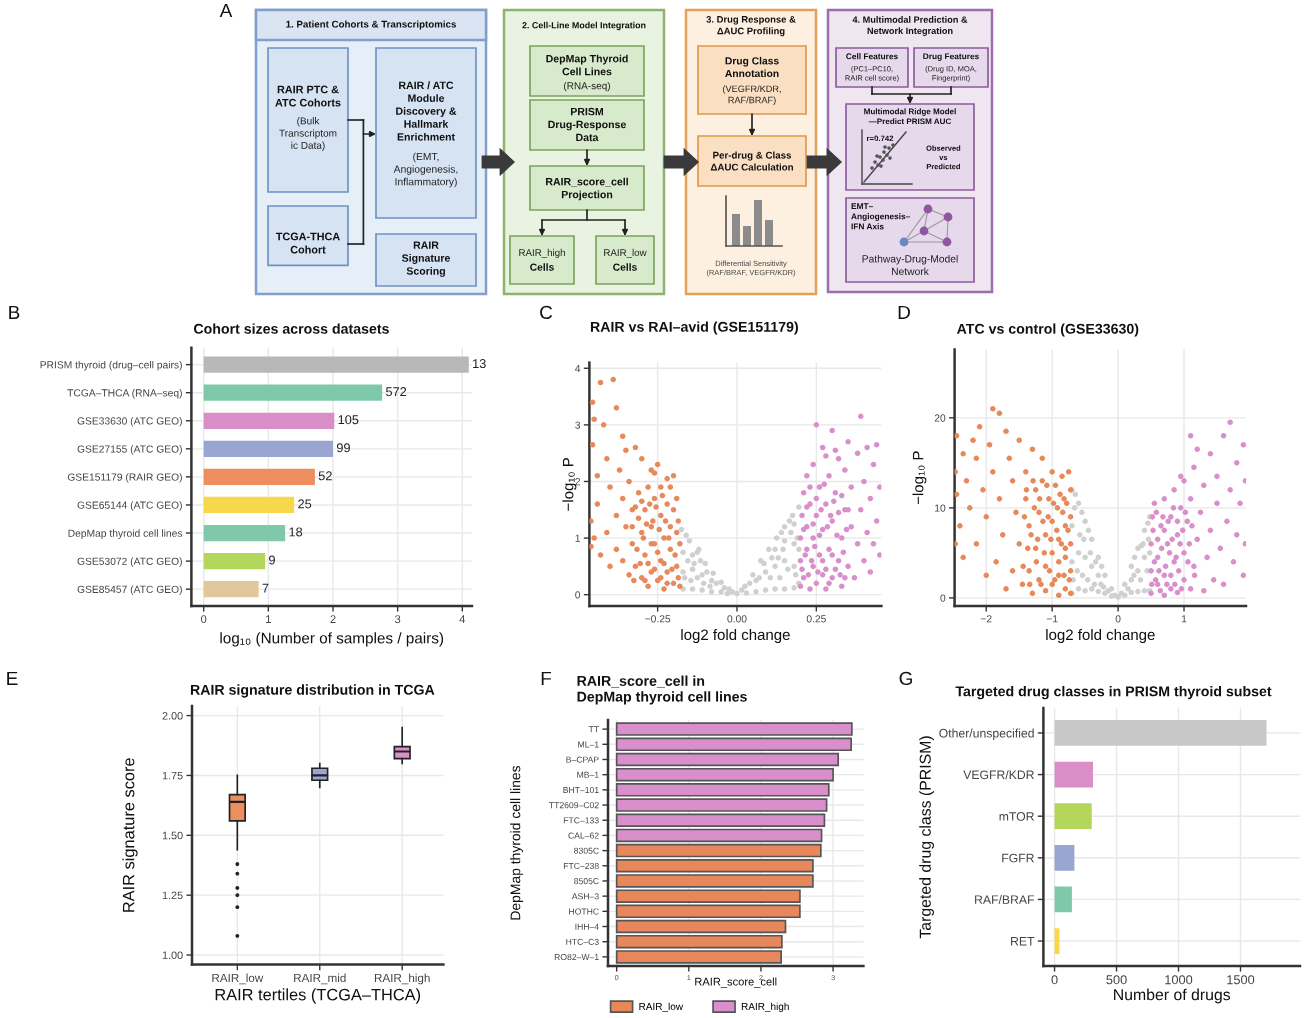 This screenshot has height=1018, width=1316. What do you see at coordinates (130, 835) in the screenshot?
I see `y-axis-title: RAIR signature score` at bounding box center [130, 835].